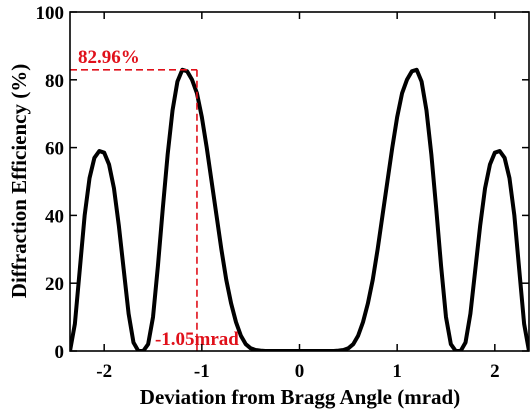 The image size is (531, 415). What do you see at coordinates (19, 181) in the screenshot?
I see `y-axis-title: Diffraction Efficiency (%)` at bounding box center [19, 181].